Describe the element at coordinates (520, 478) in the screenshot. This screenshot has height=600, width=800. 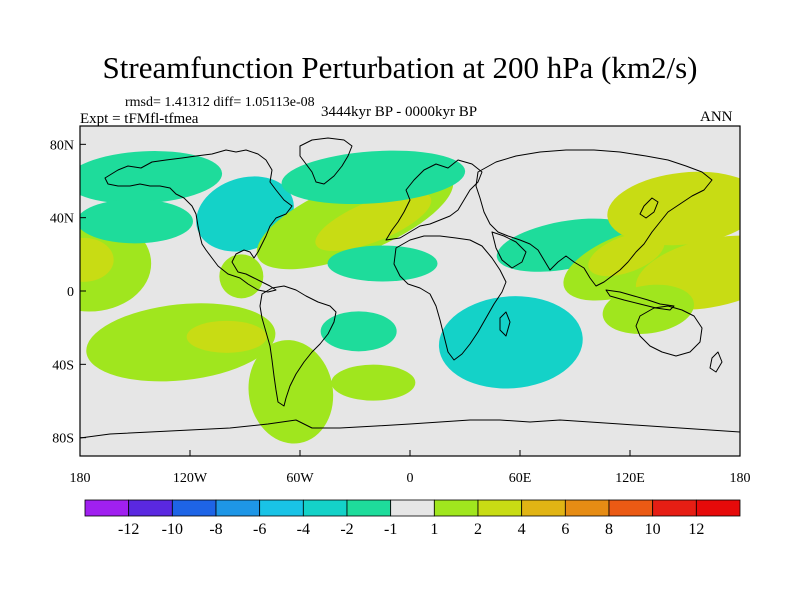
I see `x-tick-label: 60E` at that location.